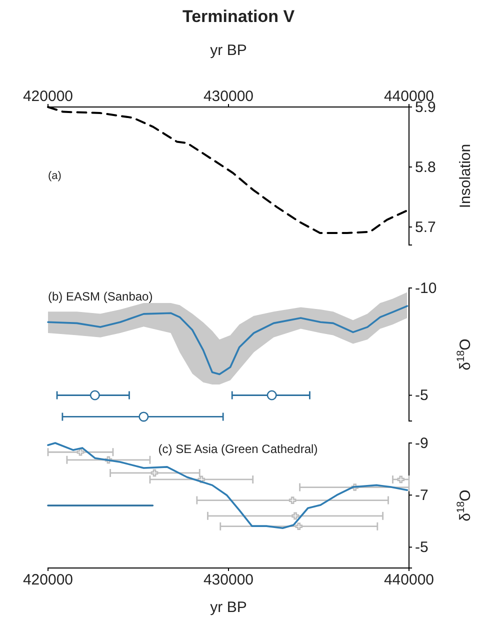  Describe the element at coordinates (421, 443) in the screenshot. I see `y-tick-label: -9` at that location.